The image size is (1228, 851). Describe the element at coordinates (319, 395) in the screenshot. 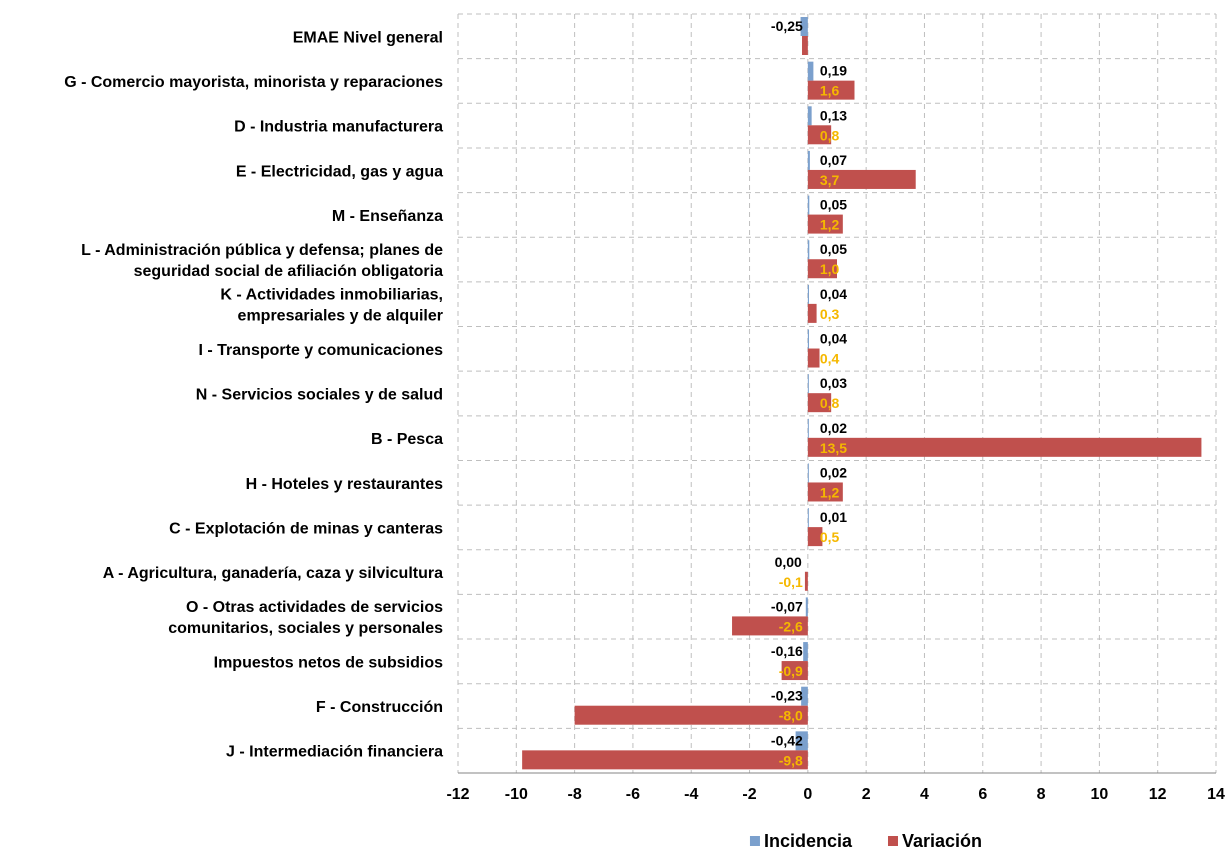

I see `category-label-line: N - Servicios sociales y de salud` at that location.